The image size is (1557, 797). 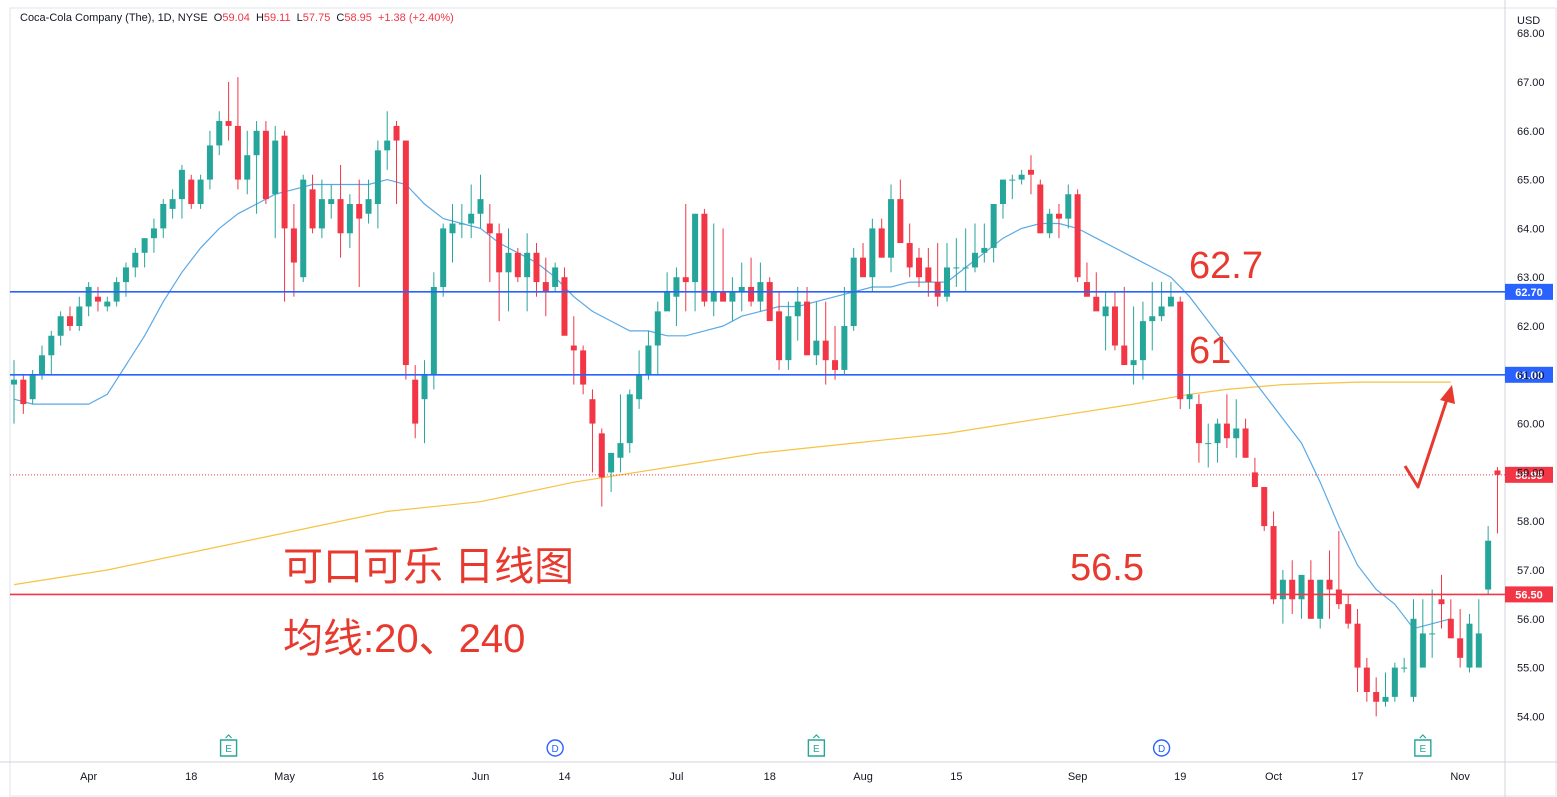 What do you see at coordinates (1107, 568) in the screenshot?
I see `annotation-level-56-5: 56.5` at bounding box center [1107, 568].